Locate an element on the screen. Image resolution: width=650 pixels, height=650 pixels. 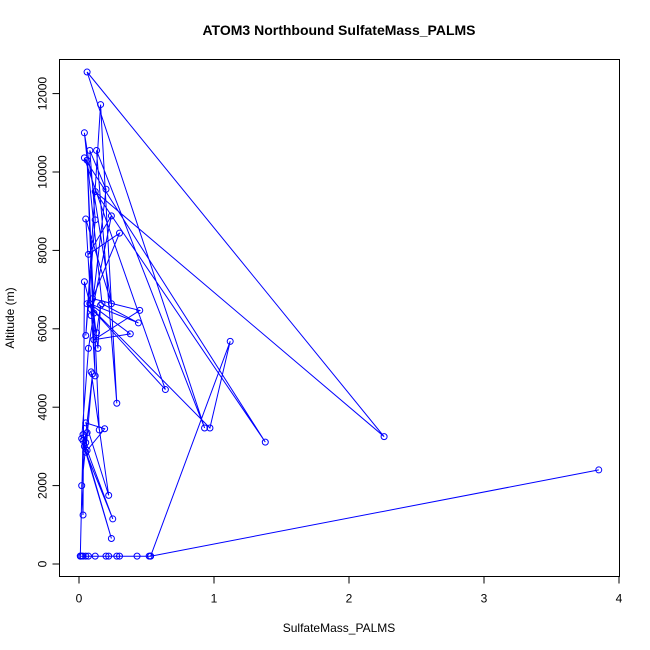
y-tick-label: 0 is located at coordinates (43, 563).